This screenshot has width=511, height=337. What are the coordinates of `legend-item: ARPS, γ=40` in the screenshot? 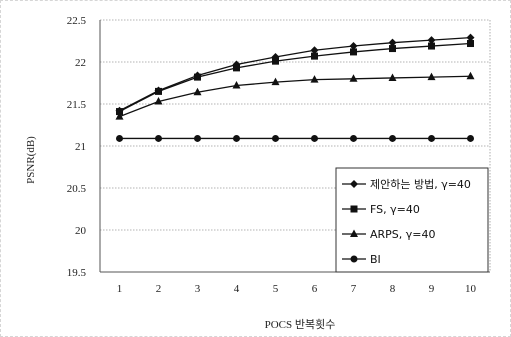 It's located at (389, 234).